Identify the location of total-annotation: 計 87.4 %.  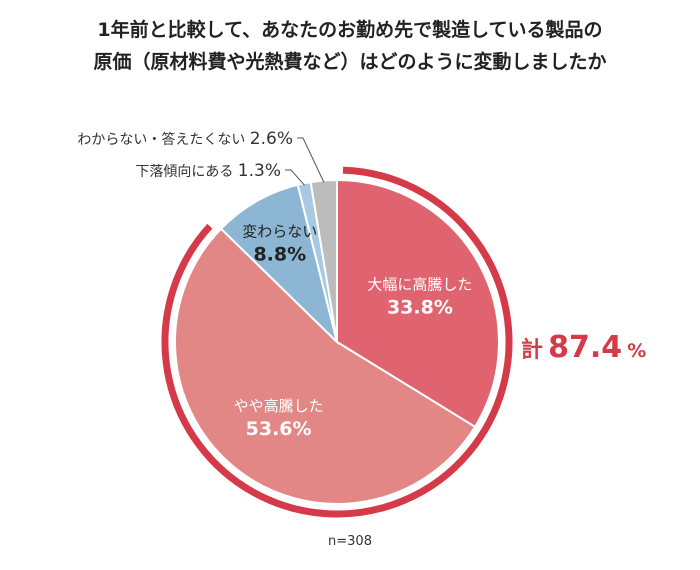
(583, 347).